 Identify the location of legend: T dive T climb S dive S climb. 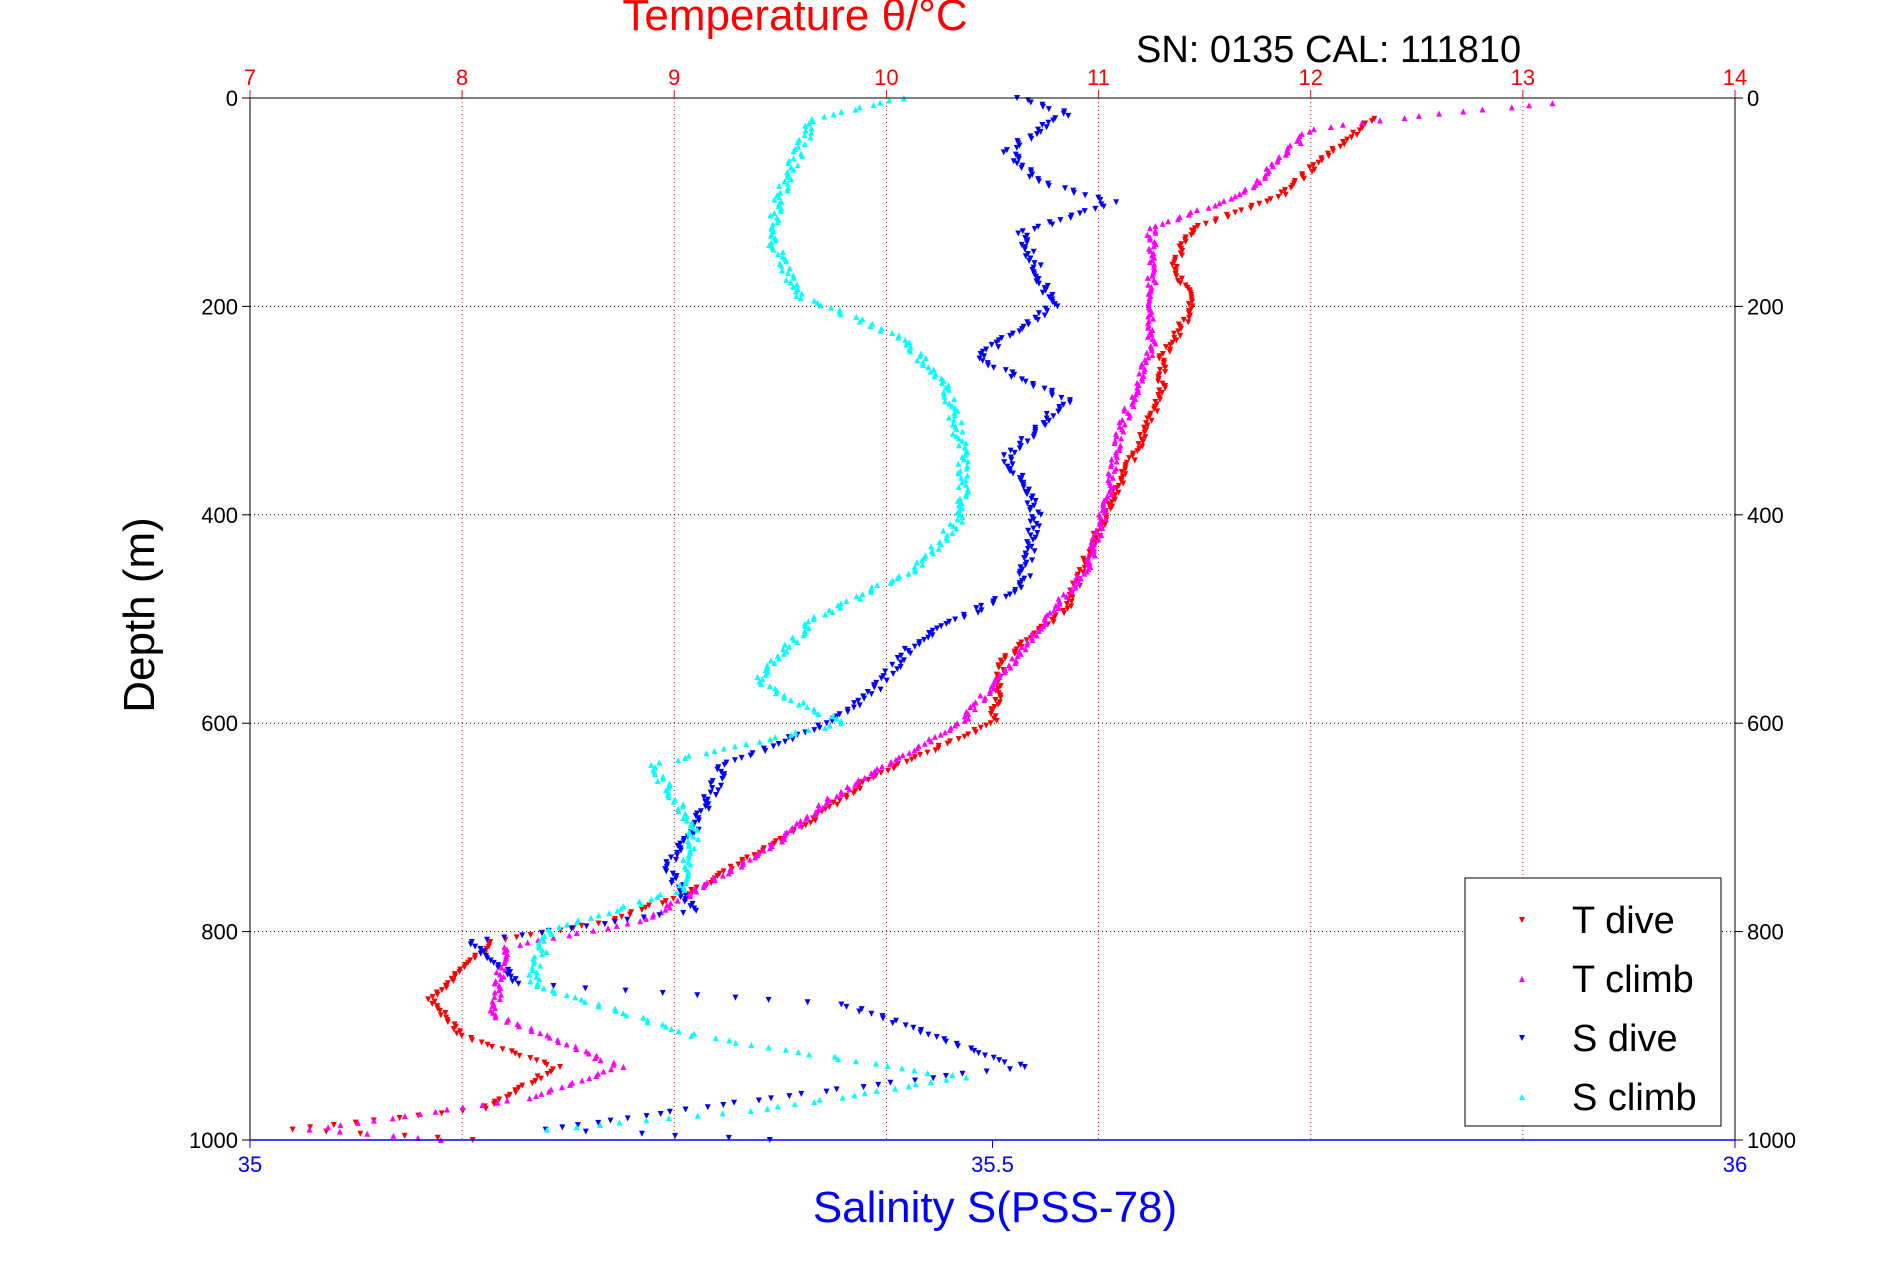
(1593, 1002).